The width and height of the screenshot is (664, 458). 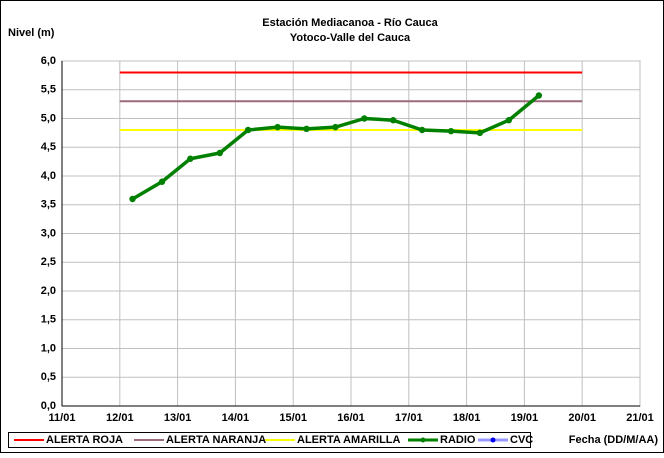 What do you see at coordinates (236, 418) in the screenshot?
I see `x-tick-label: 14/01` at bounding box center [236, 418].